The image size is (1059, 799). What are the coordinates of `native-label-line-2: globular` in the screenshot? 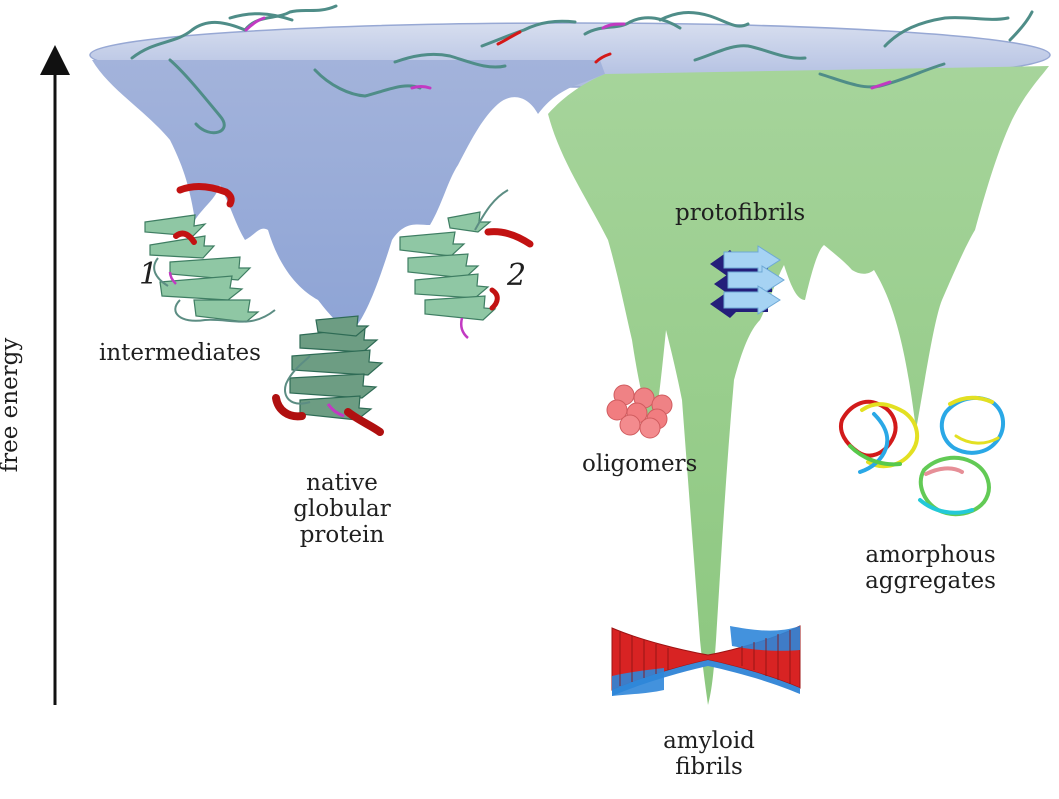 It's located at (342, 510).